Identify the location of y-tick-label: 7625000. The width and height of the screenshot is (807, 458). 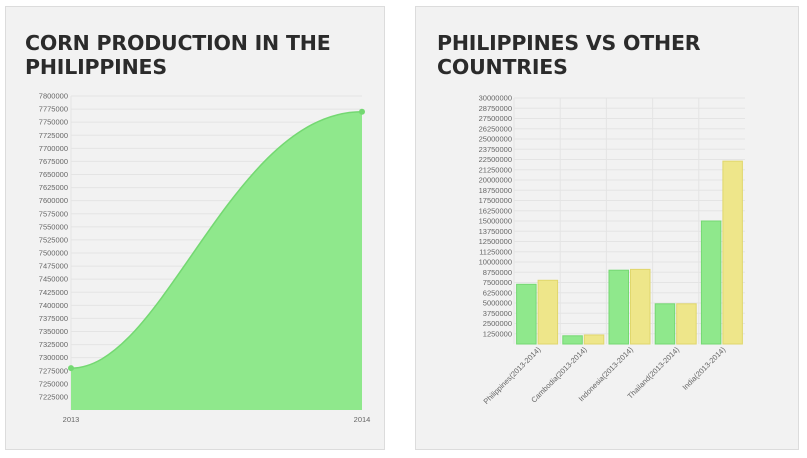
(53, 187).